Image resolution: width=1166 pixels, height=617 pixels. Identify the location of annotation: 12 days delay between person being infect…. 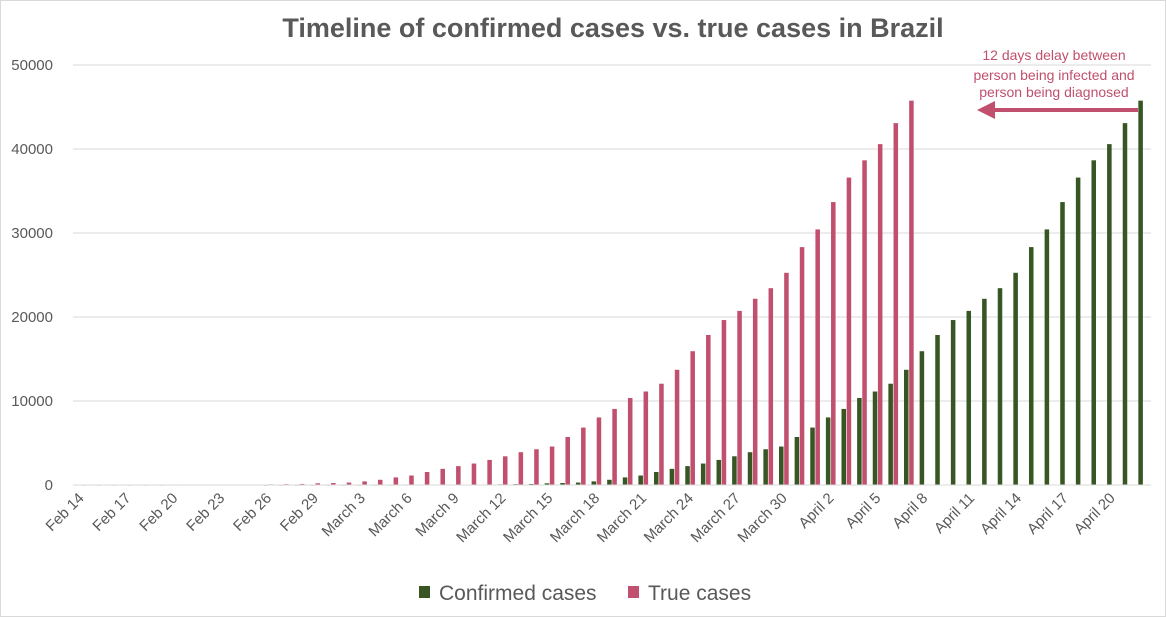
(1055, 83).